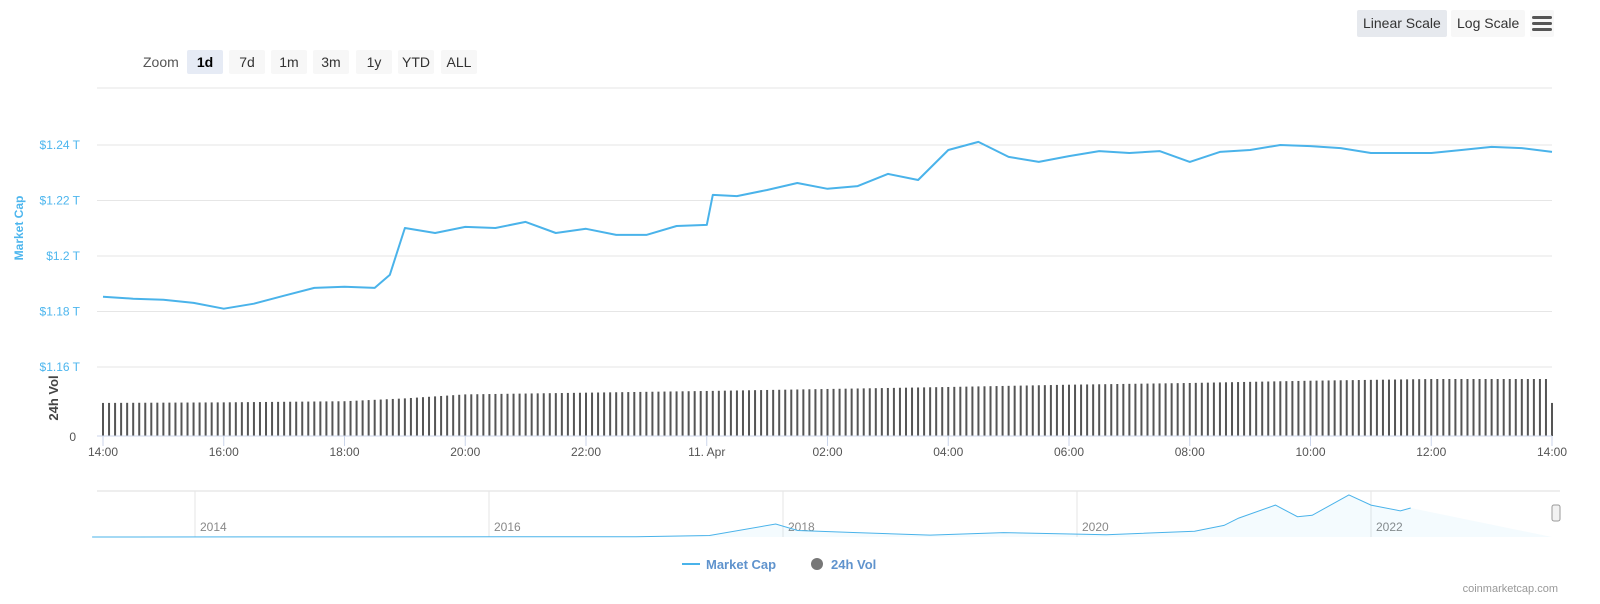  Describe the element at coordinates (948, 452) in the screenshot. I see `x-tick-label: 04:00` at that location.